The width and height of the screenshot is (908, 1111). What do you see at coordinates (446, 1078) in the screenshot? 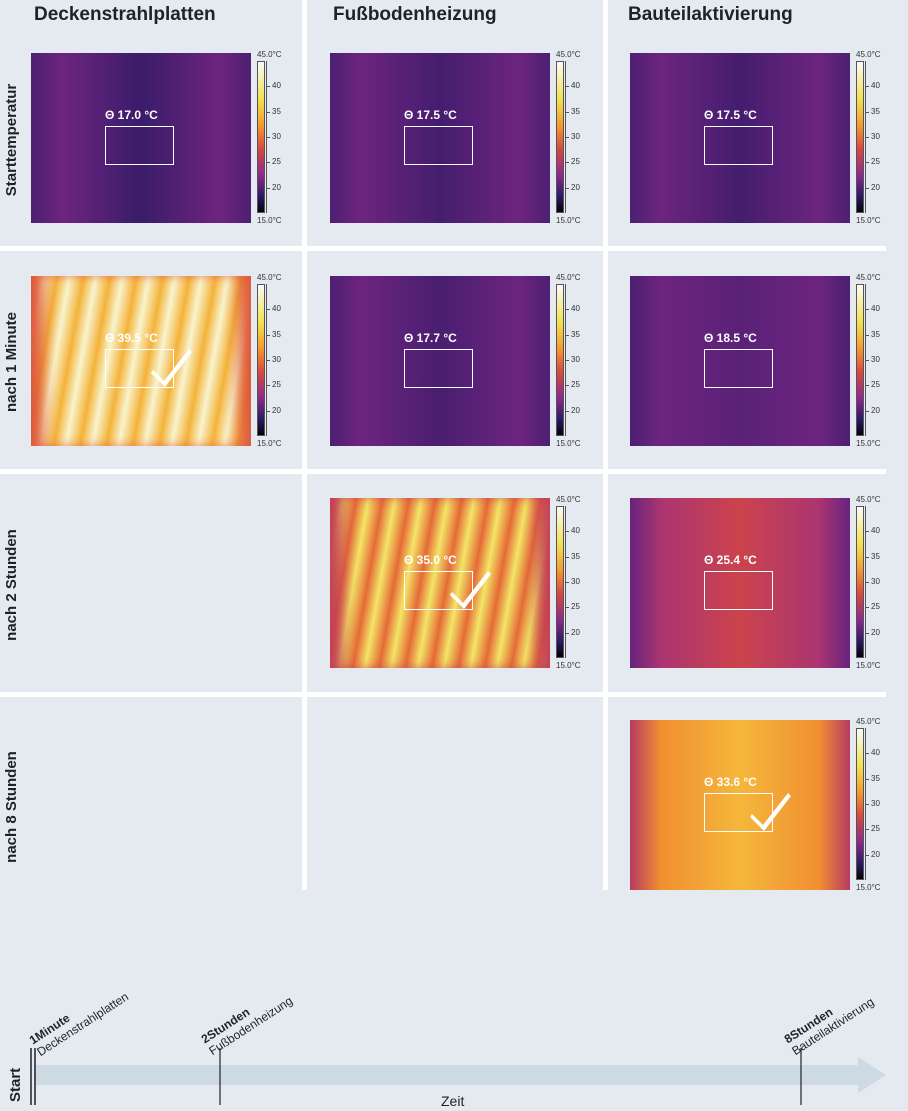
I see `timeline: Start Zeit` at bounding box center [446, 1078].